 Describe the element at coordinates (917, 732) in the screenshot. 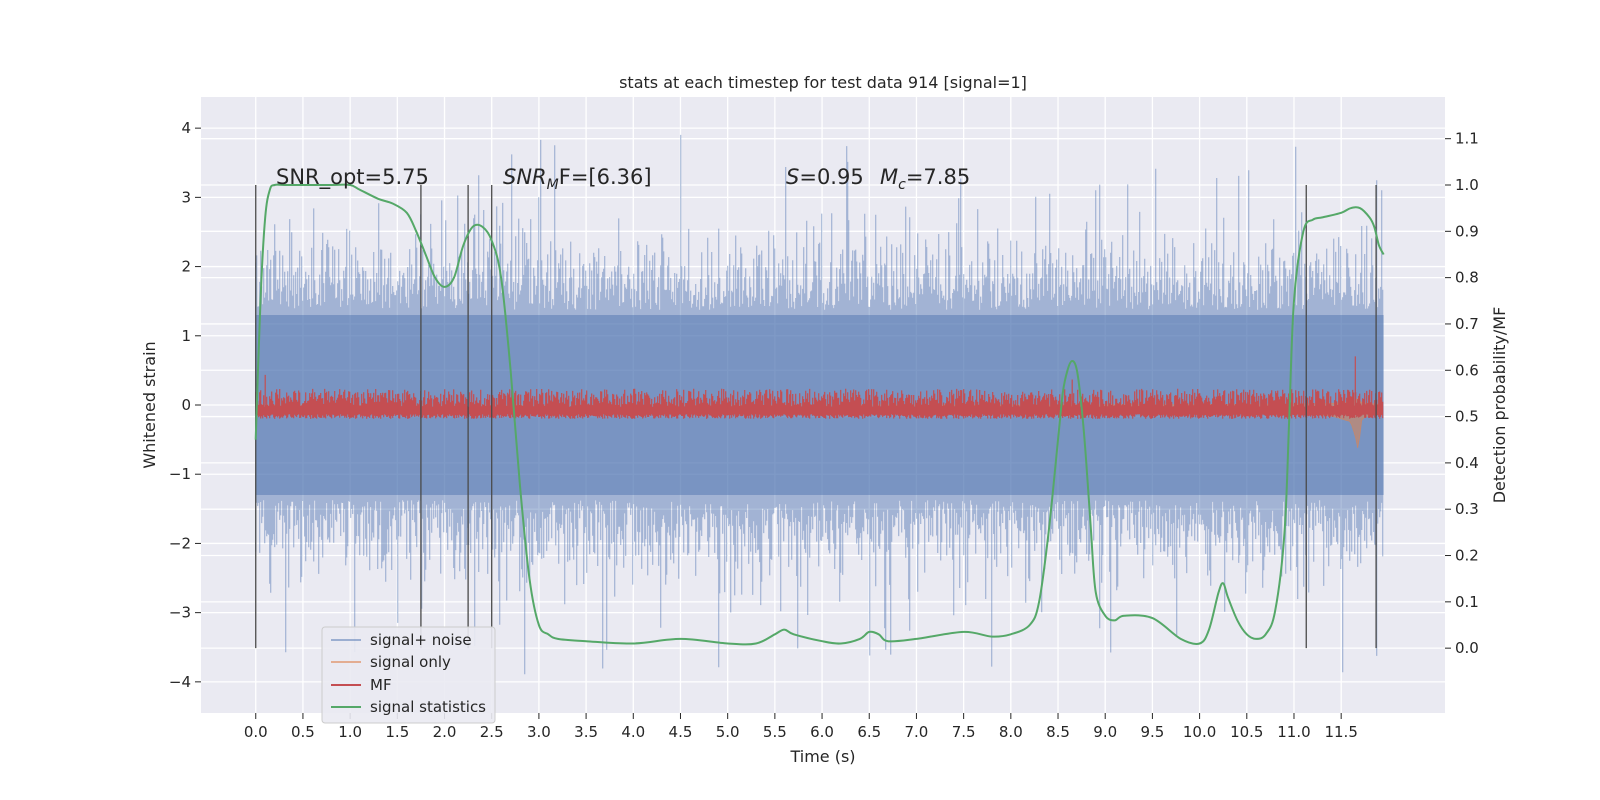

I see `x-tick-label: 7.0` at that location.